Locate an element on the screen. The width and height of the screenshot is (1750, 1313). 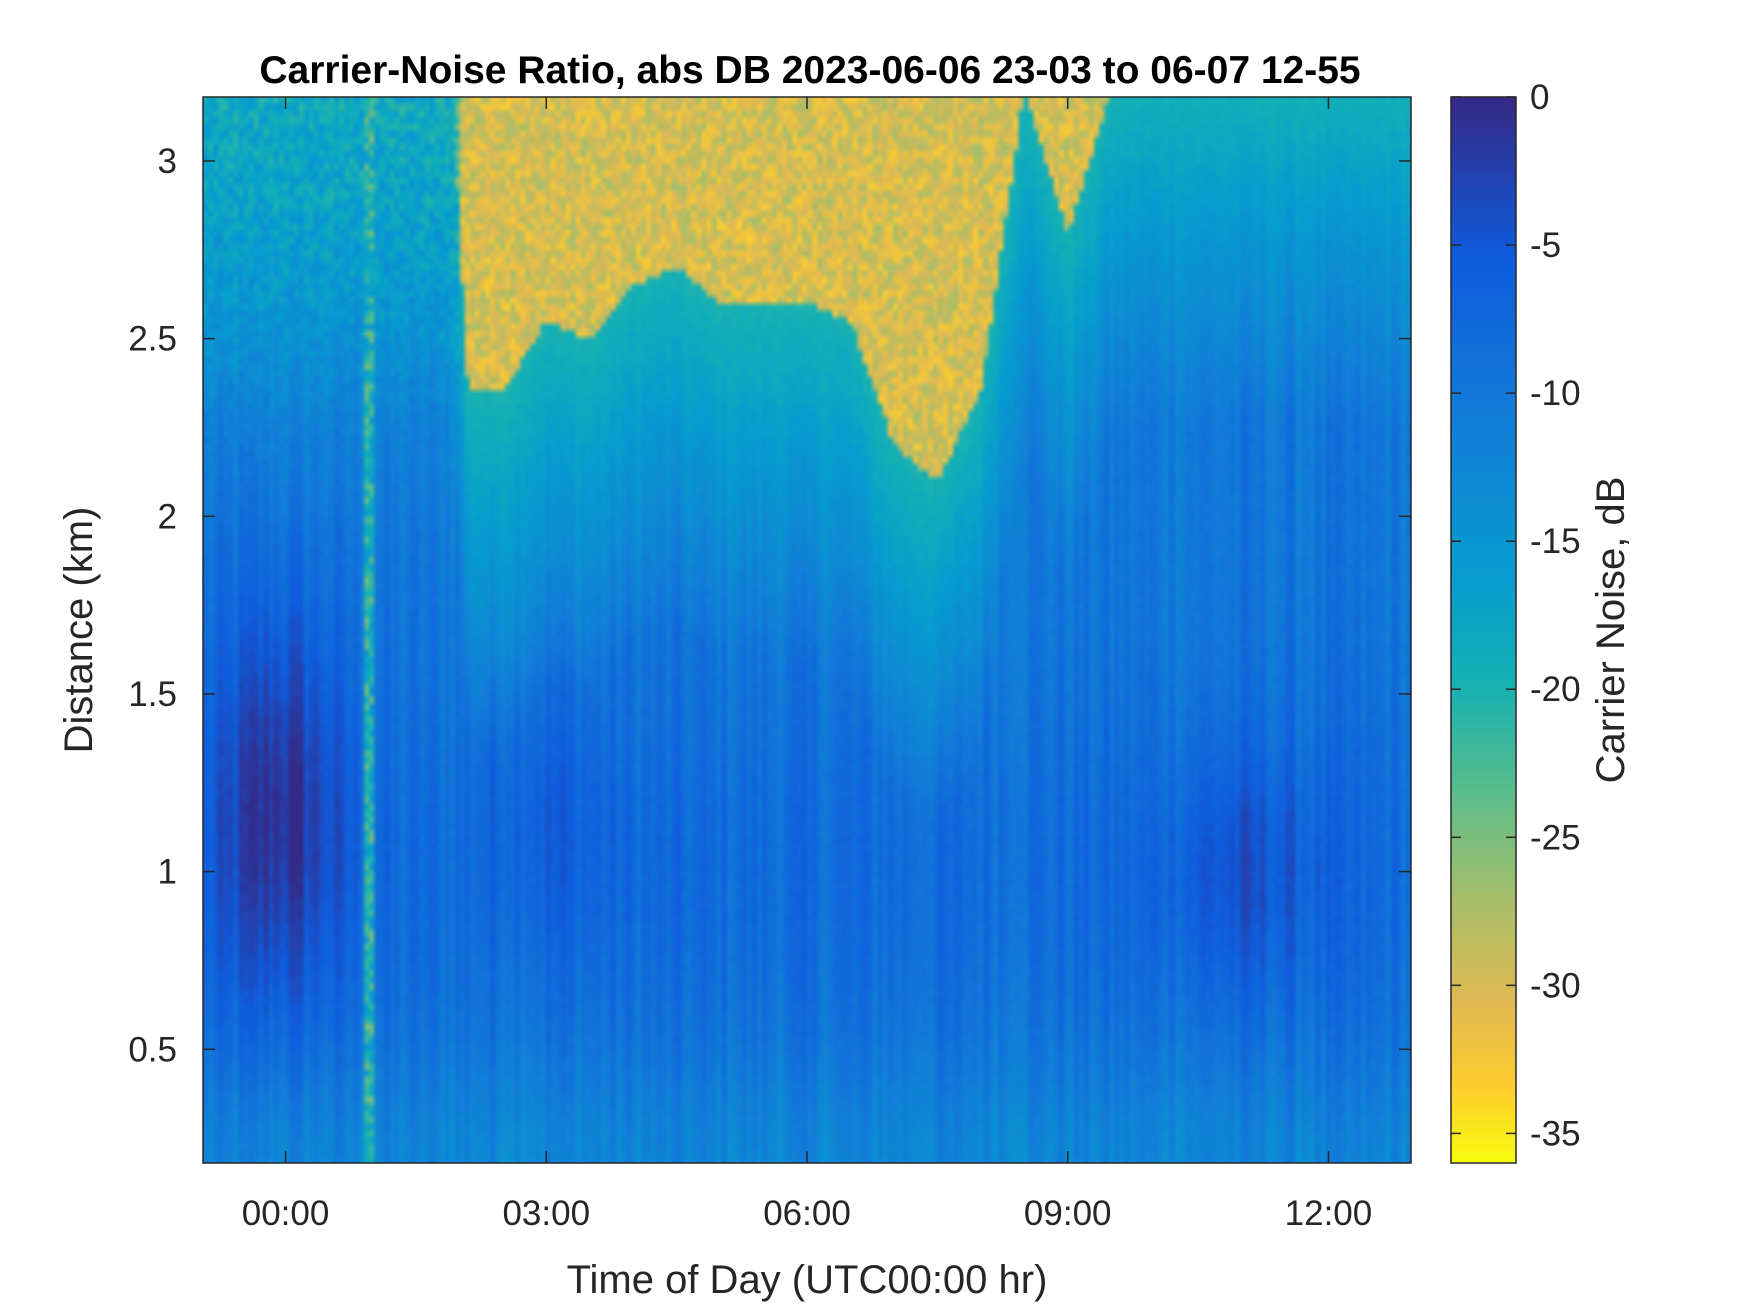
x-tick-label: 12:00 is located at coordinates (1329, 1213).